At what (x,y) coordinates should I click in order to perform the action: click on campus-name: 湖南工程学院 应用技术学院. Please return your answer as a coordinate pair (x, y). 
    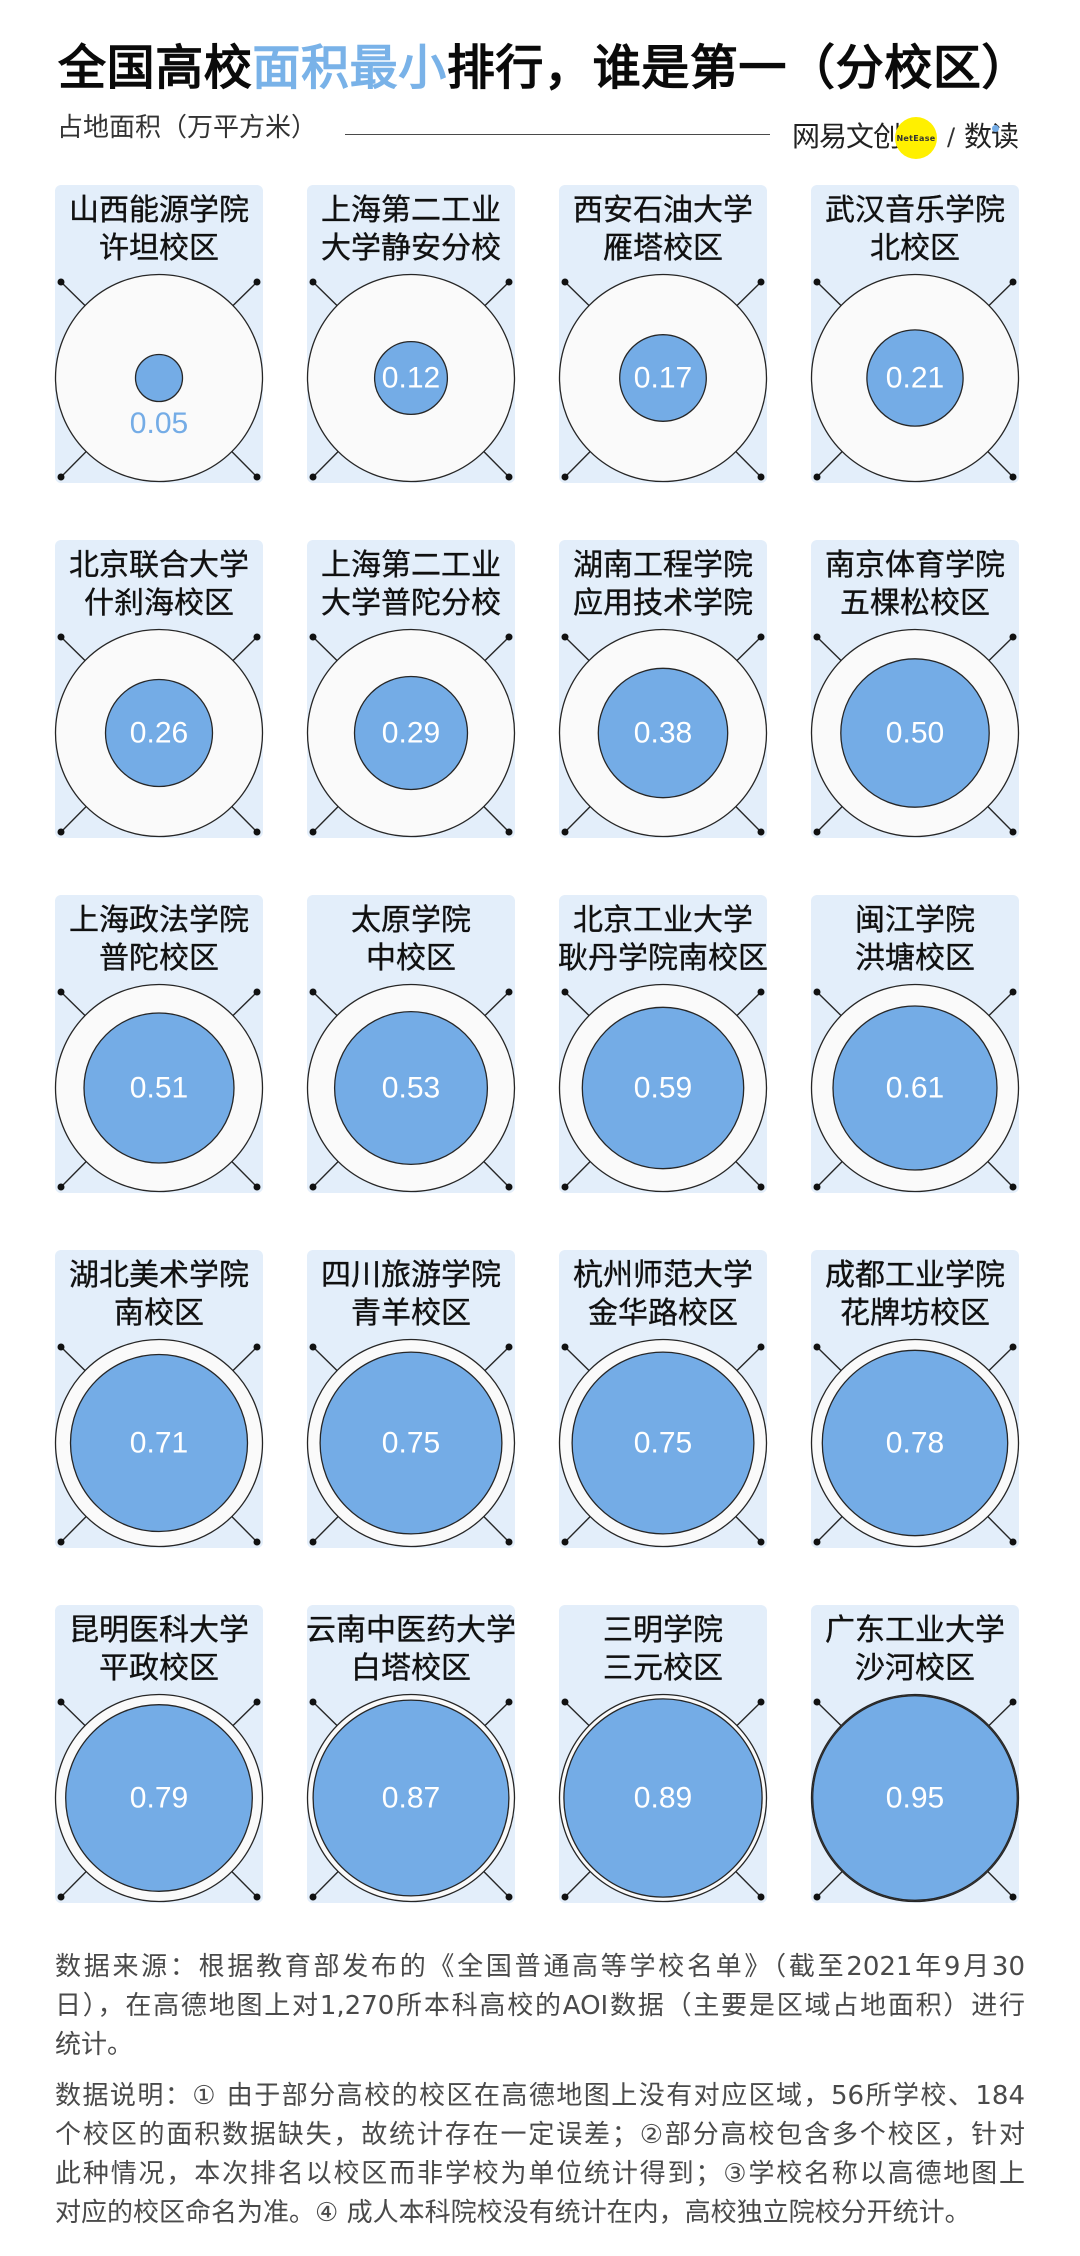
    Looking at the image, I should click on (663, 585).